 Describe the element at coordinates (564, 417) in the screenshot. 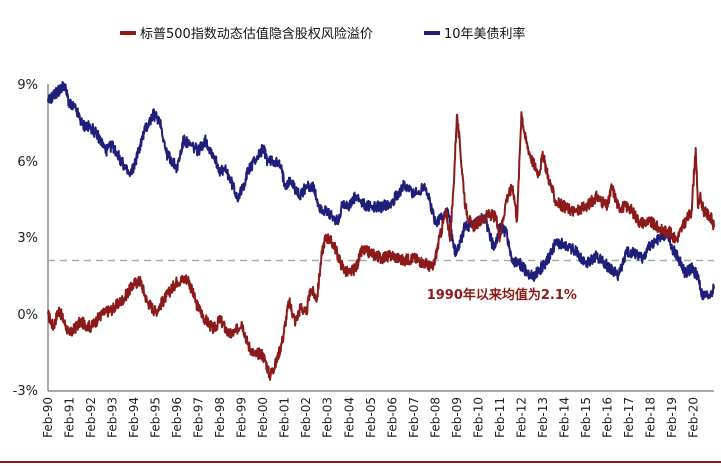

I see `x-tick-label: Feb-14` at that location.